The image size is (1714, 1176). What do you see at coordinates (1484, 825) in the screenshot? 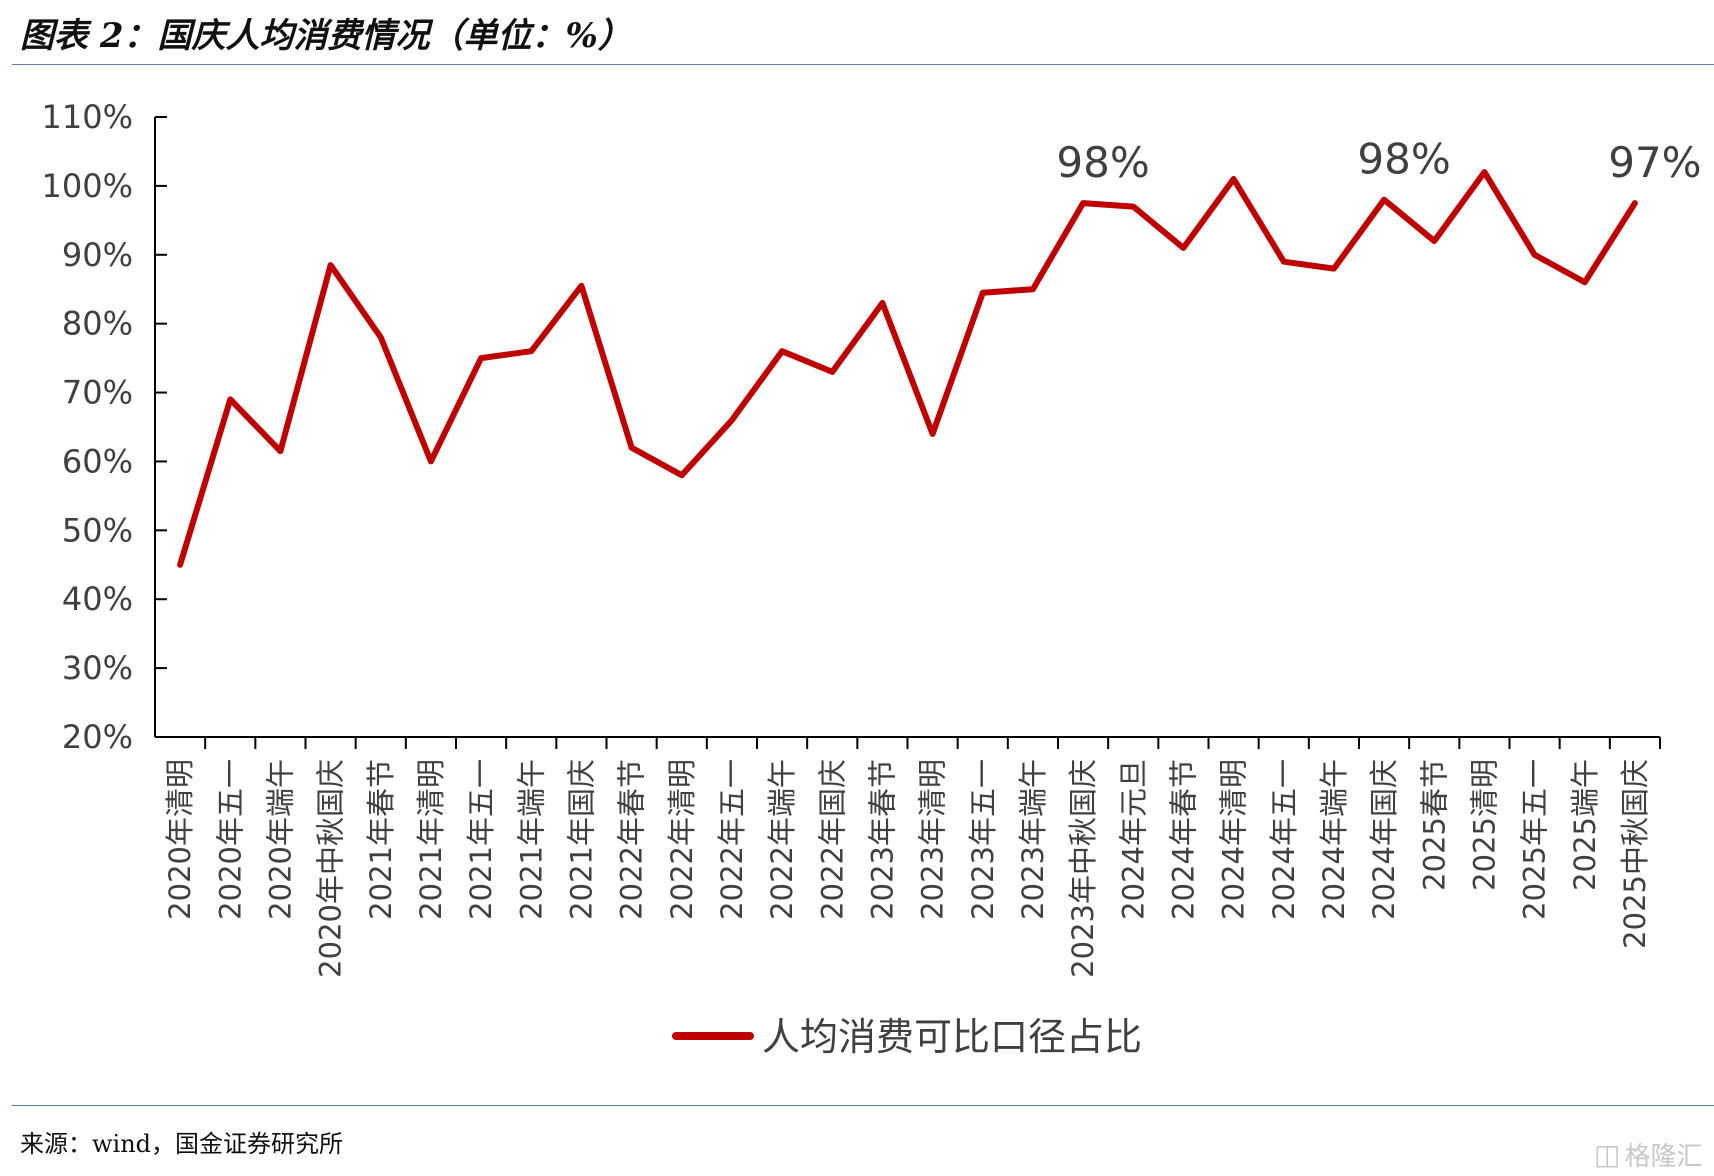
I see `x-tick-label: 2025清明` at bounding box center [1484, 825].